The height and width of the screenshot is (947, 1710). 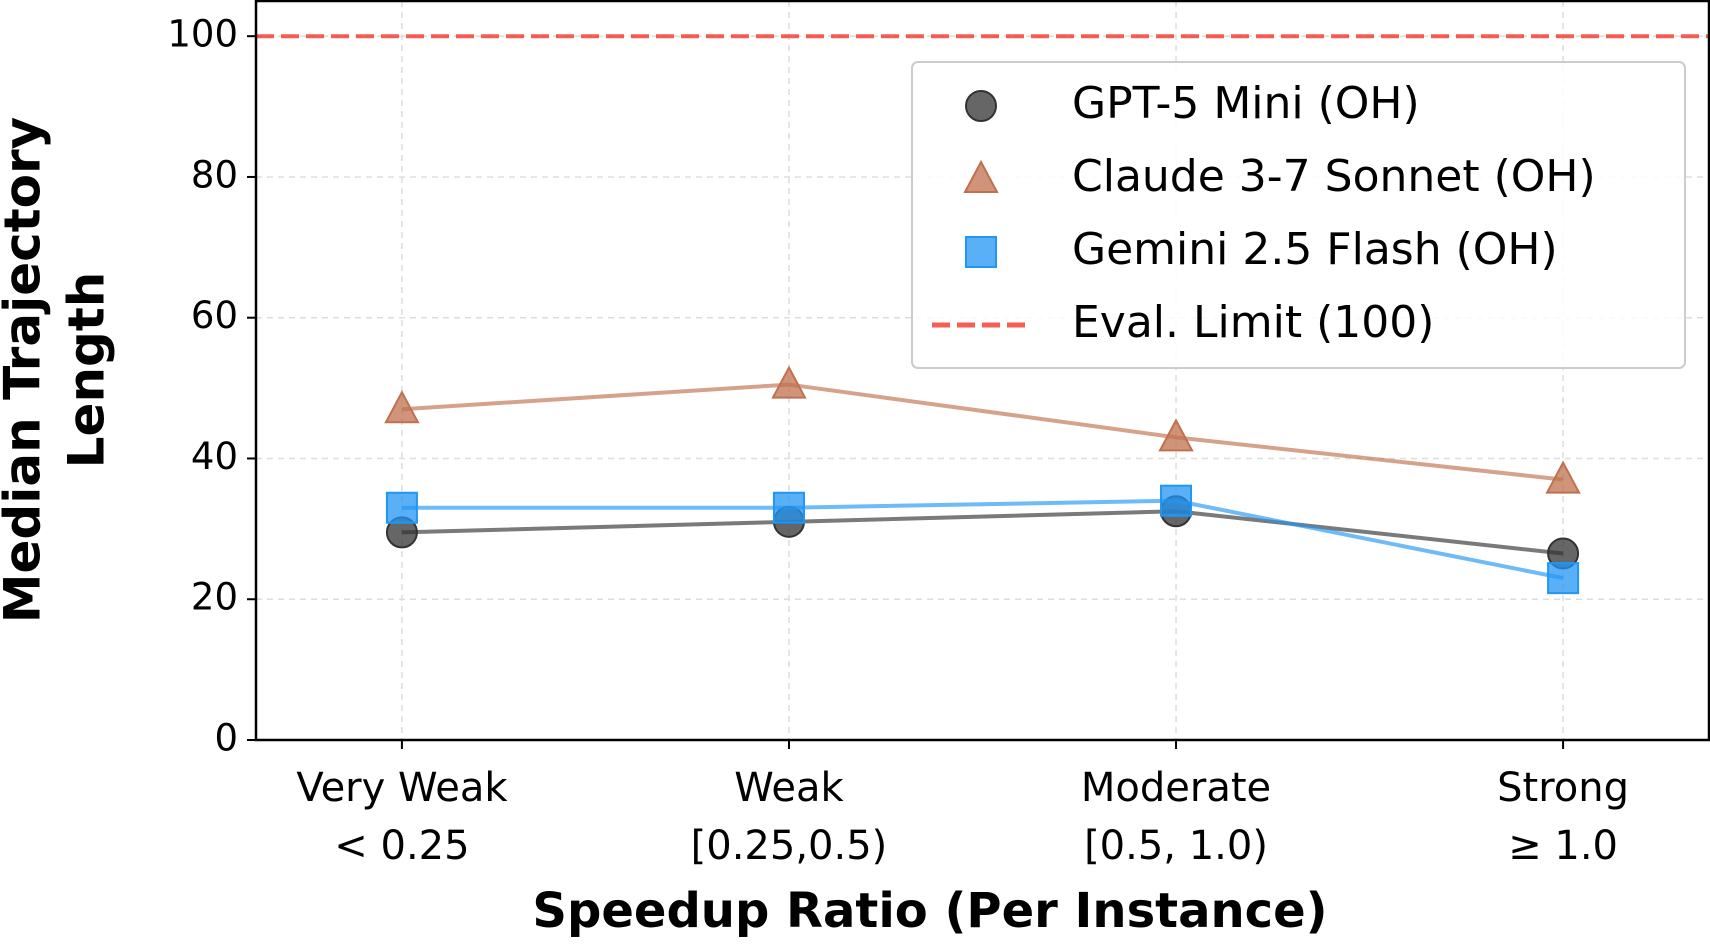 What do you see at coordinates (214, 174) in the screenshot?
I see `y-tick-label: 80` at bounding box center [214, 174].